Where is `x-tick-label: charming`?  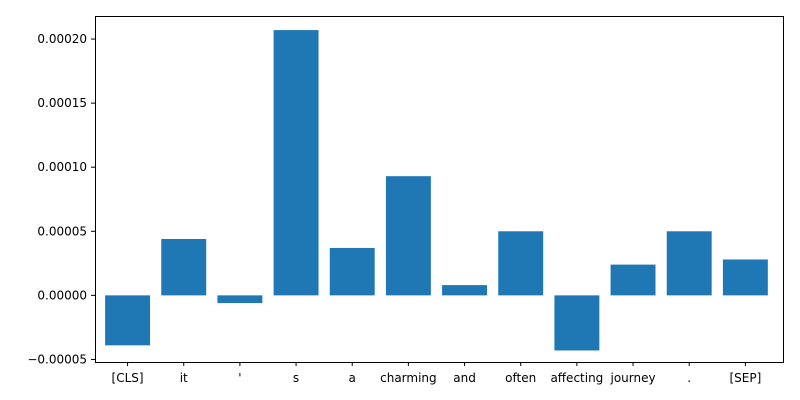 x-tick-label: charming is located at coordinates (408, 378).